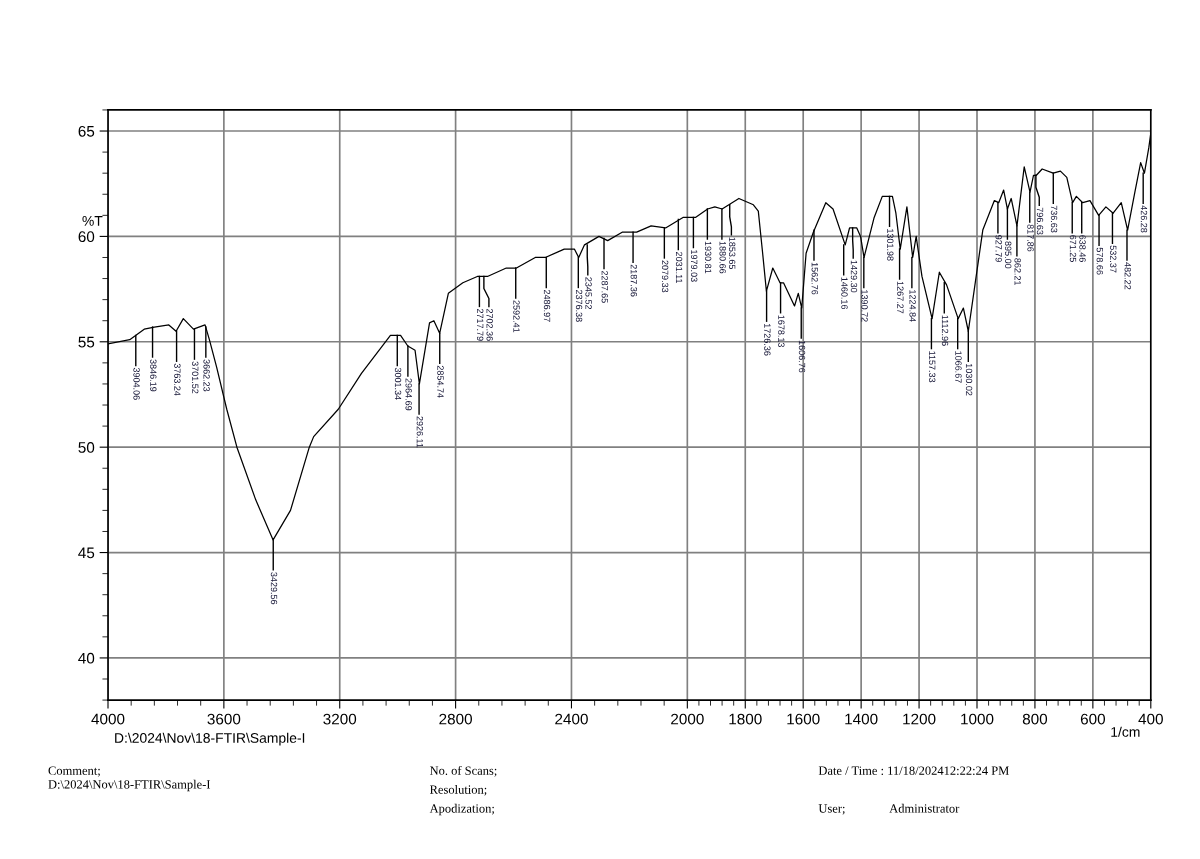 The image size is (1200, 859). What do you see at coordinates (408, 394) in the screenshot?
I see `annotation: 2964.69` at bounding box center [408, 394].